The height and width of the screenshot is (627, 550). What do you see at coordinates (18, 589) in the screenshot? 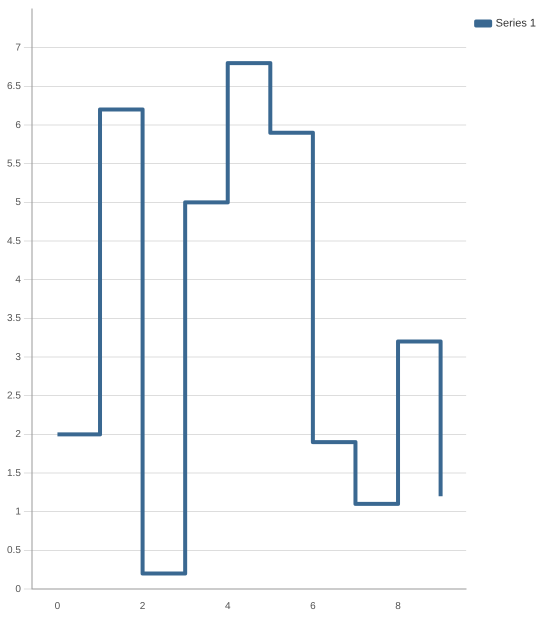
I see `y-tick-label: 0` at bounding box center [18, 589].